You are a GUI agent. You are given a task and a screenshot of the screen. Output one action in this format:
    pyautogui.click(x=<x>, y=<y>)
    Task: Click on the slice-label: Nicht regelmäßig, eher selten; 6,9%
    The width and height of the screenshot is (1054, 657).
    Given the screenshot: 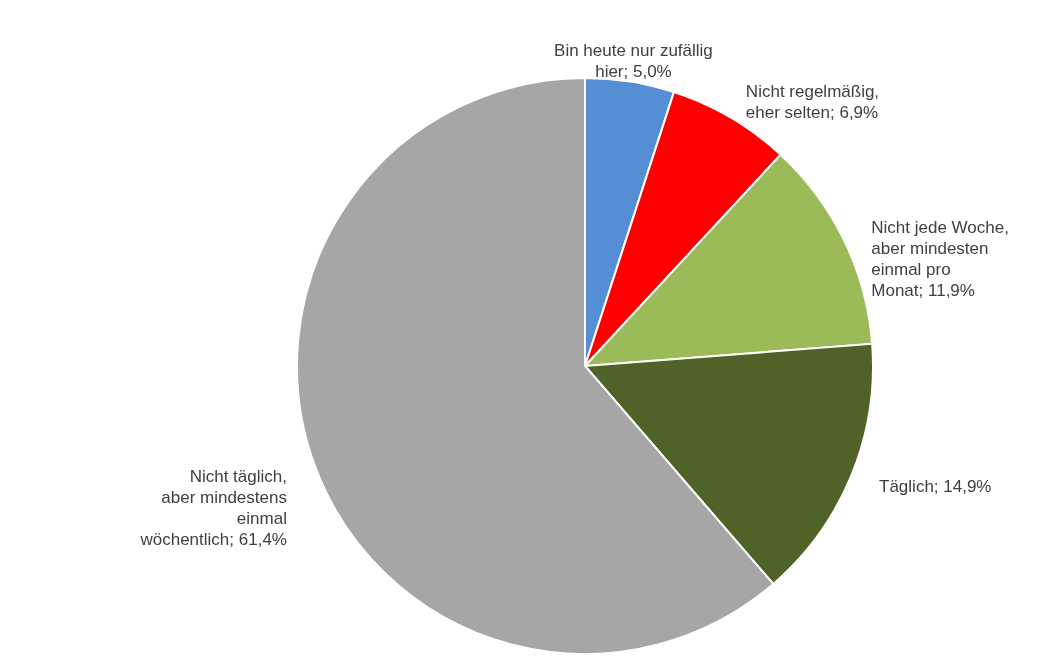 What is the action you would take?
    pyautogui.click(x=812, y=101)
    